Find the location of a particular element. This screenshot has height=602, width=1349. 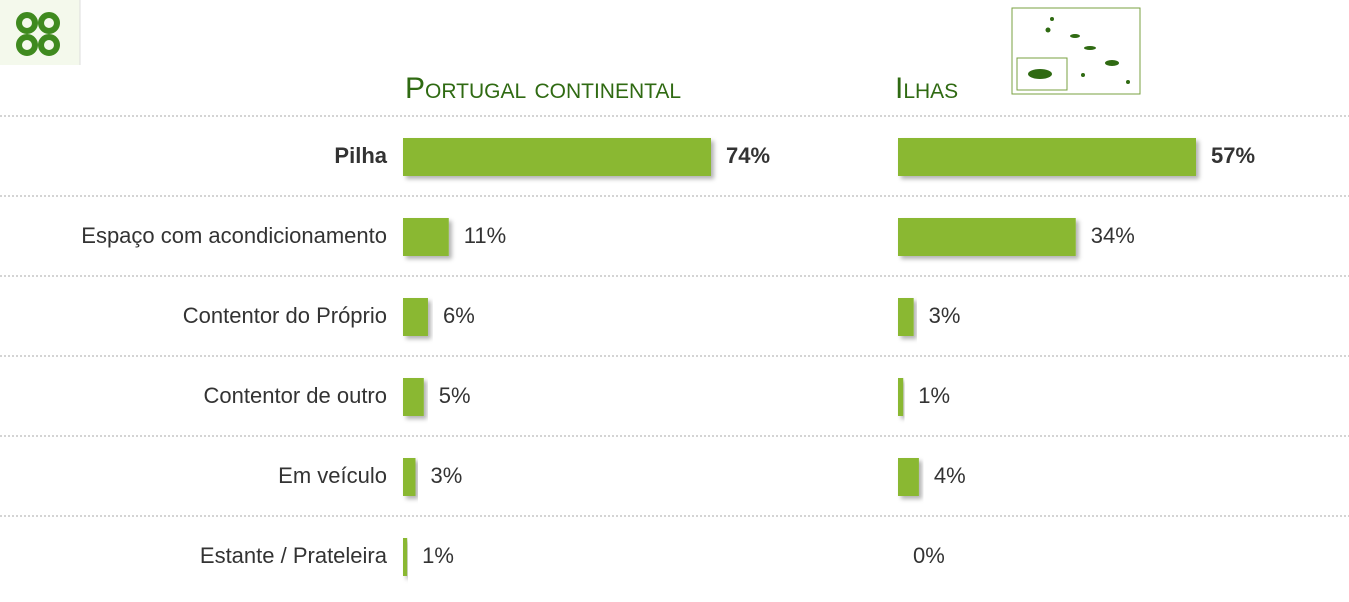

value-label: 5% is located at coordinates (455, 395).